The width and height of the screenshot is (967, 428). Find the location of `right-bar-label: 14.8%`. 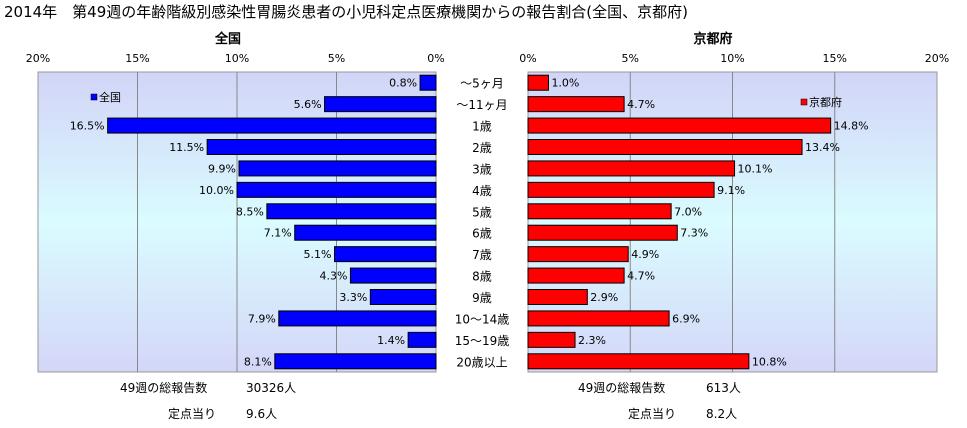

right-bar-label: 14.8% is located at coordinates (851, 126).